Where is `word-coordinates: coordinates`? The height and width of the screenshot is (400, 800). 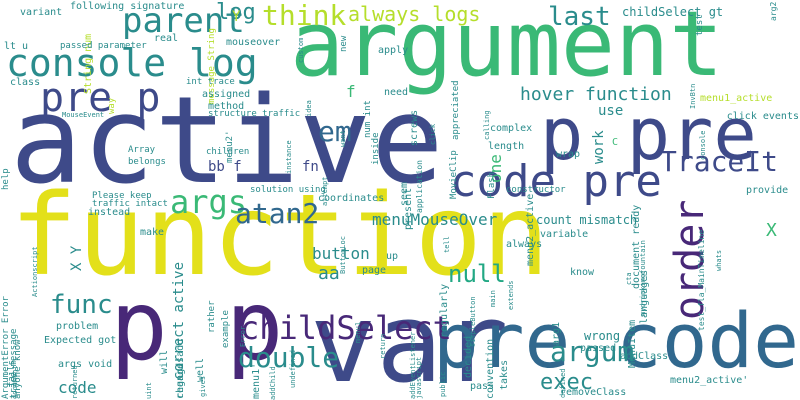 word-coordinates: coordinates is located at coordinates (351, 198).